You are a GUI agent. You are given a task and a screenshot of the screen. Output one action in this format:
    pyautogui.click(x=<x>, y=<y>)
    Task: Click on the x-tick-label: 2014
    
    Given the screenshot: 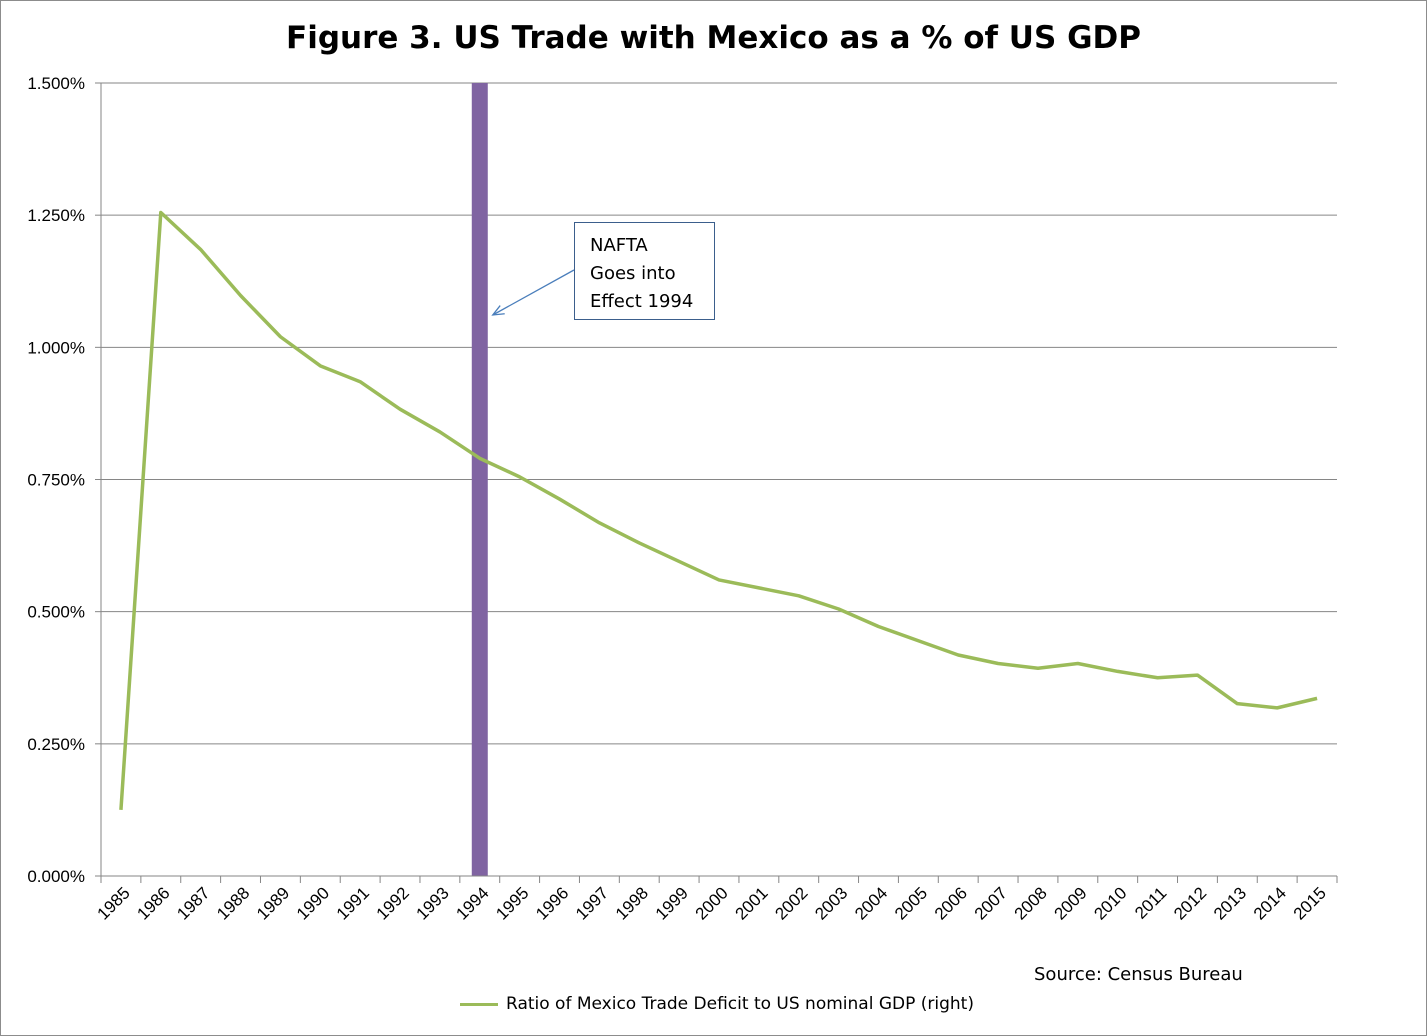 What is the action you would take?
    pyautogui.click(x=1270, y=903)
    